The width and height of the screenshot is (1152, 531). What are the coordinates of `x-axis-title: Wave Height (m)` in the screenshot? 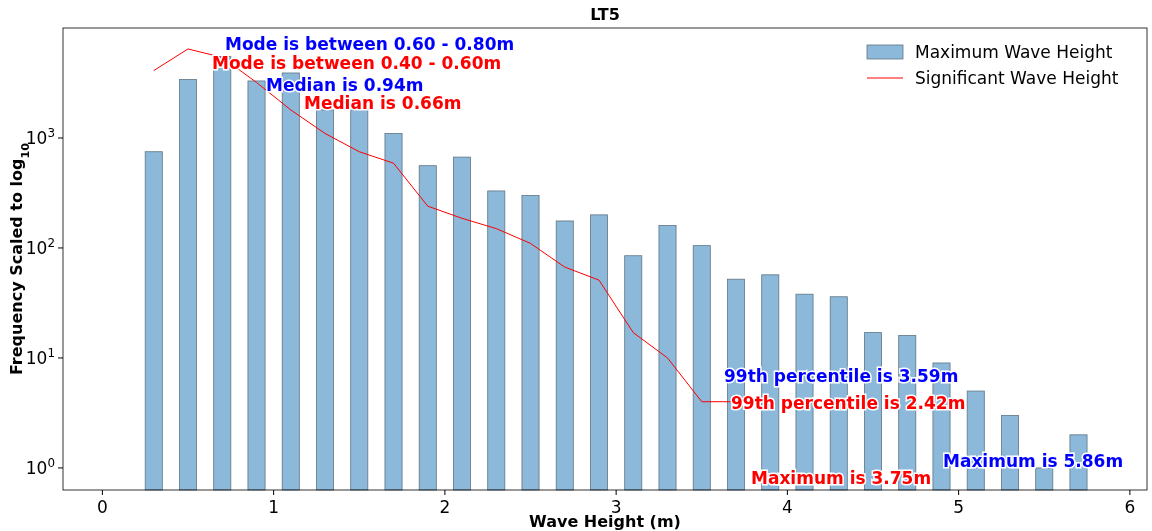 It's located at (605, 521).